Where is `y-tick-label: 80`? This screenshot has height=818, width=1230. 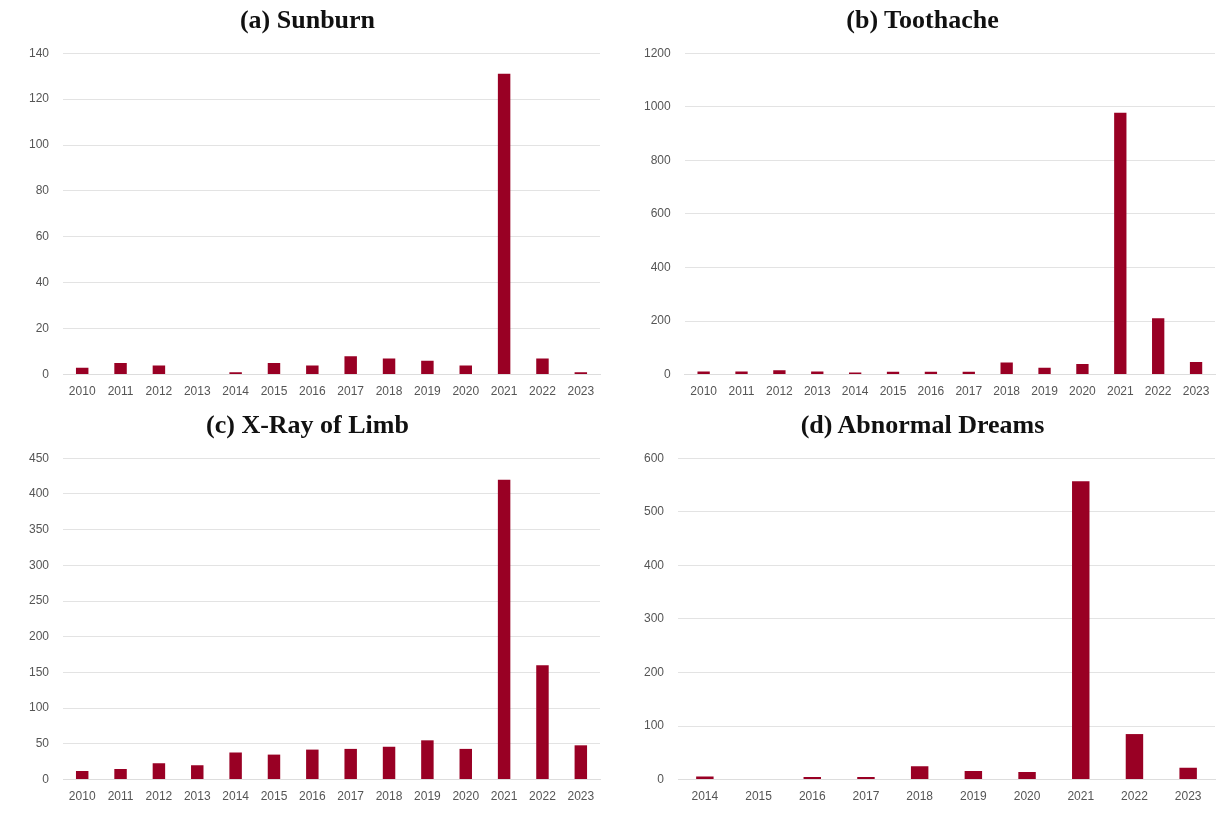
y-tick-label: 80 is located at coordinates (42, 190).